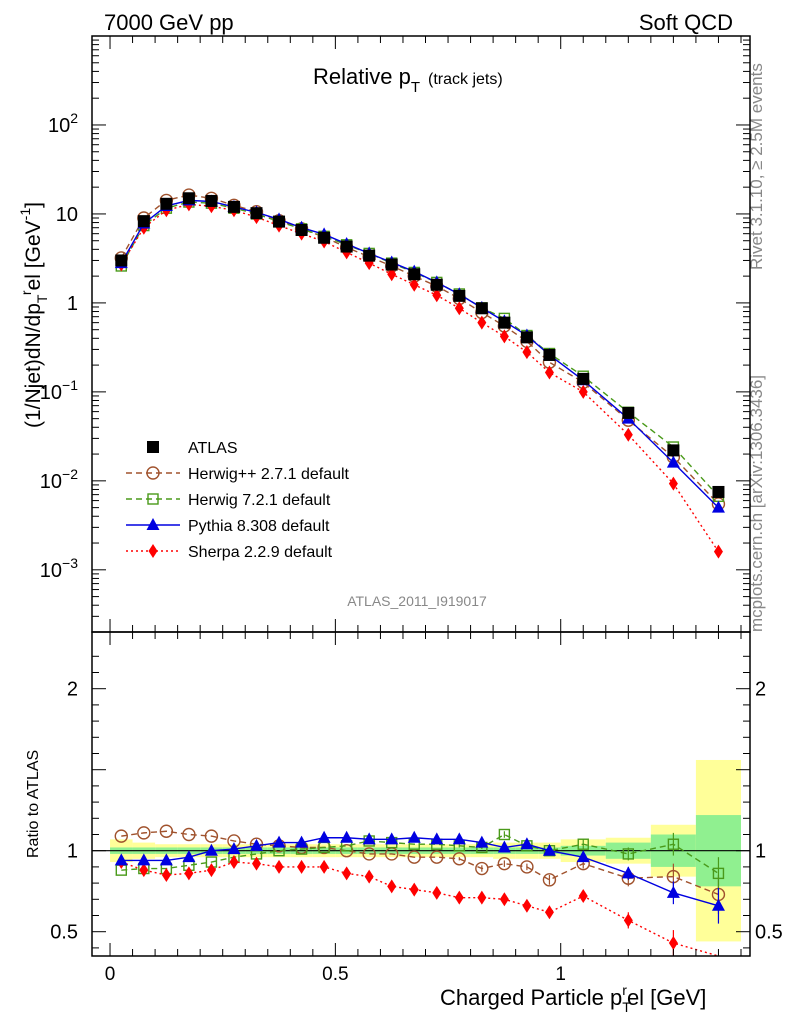  What do you see at coordinates (560, 974) in the screenshot?
I see `x-tick-label: 1` at bounding box center [560, 974].